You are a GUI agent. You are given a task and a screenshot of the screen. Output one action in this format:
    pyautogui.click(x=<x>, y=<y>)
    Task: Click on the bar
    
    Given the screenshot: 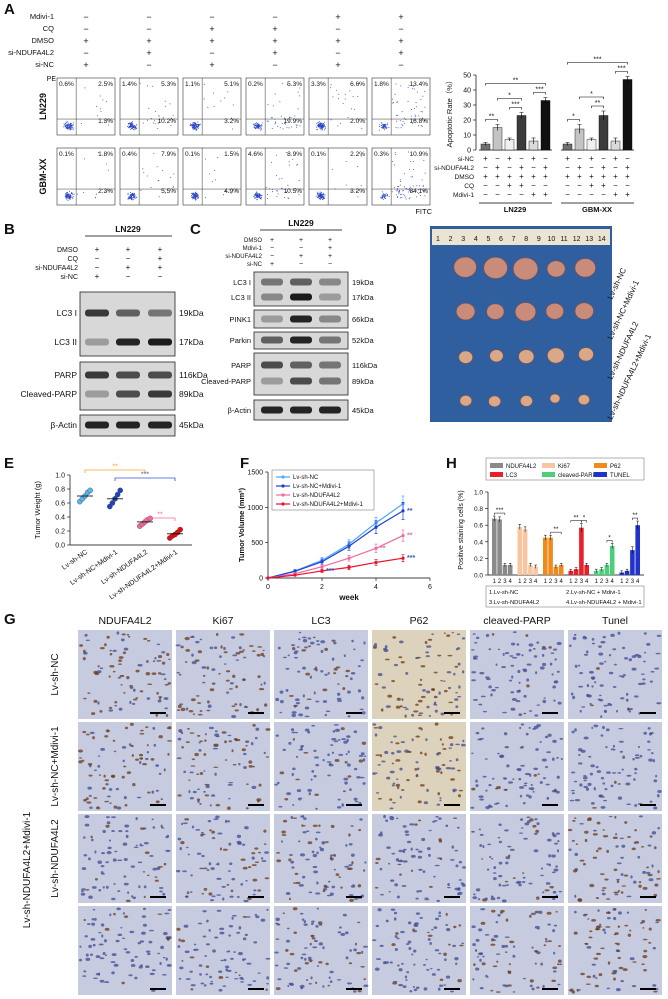 What is the action you would take?
    pyautogui.click(x=603, y=133)
    